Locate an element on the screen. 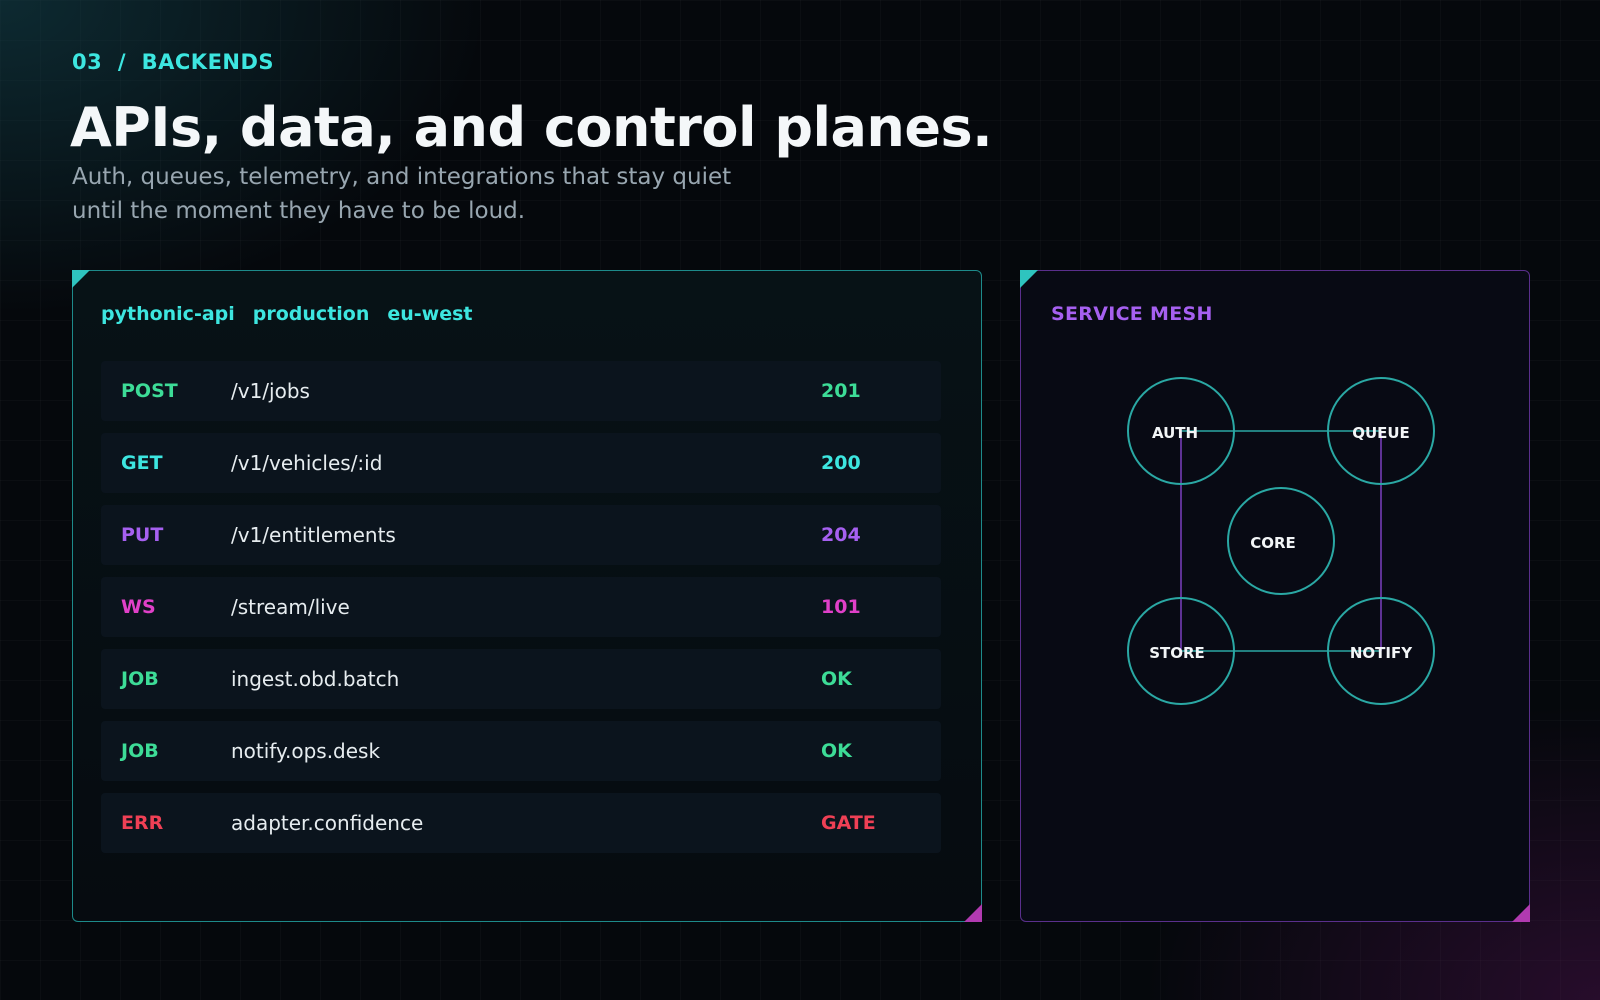  endpoint-path: /v1/vehicles/:id is located at coordinates (307, 463).